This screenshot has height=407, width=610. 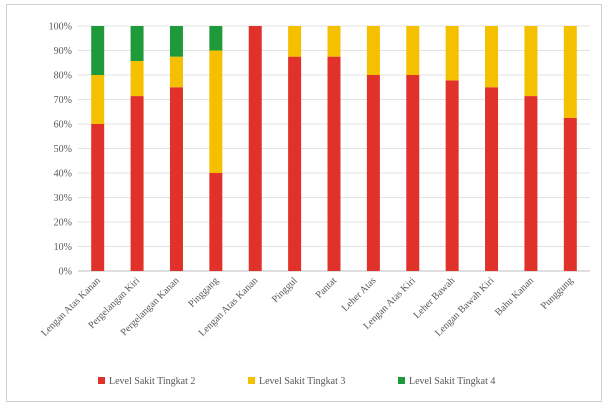 What do you see at coordinates (63, 100) in the screenshot?
I see `y-tick-label: 70%` at bounding box center [63, 100].